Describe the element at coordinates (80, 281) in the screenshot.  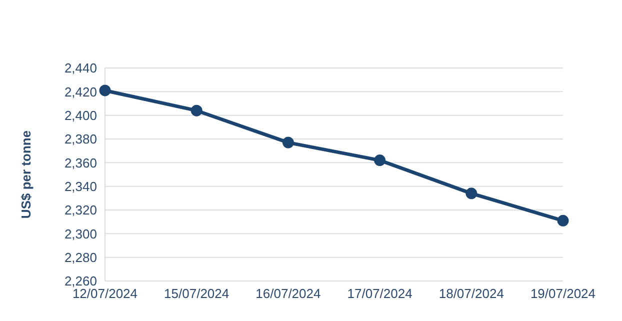
I see `y-tick-label: 2,260` at that location.